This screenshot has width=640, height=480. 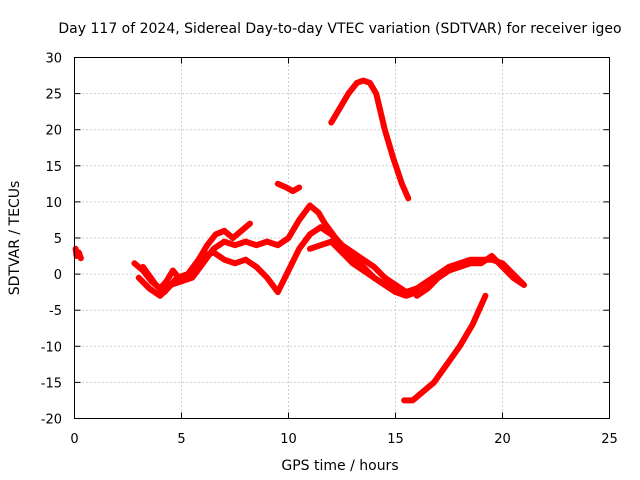 What do you see at coordinates (288, 439) in the screenshot?
I see `x-tick-label: 10` at bounding box center [288, 439].